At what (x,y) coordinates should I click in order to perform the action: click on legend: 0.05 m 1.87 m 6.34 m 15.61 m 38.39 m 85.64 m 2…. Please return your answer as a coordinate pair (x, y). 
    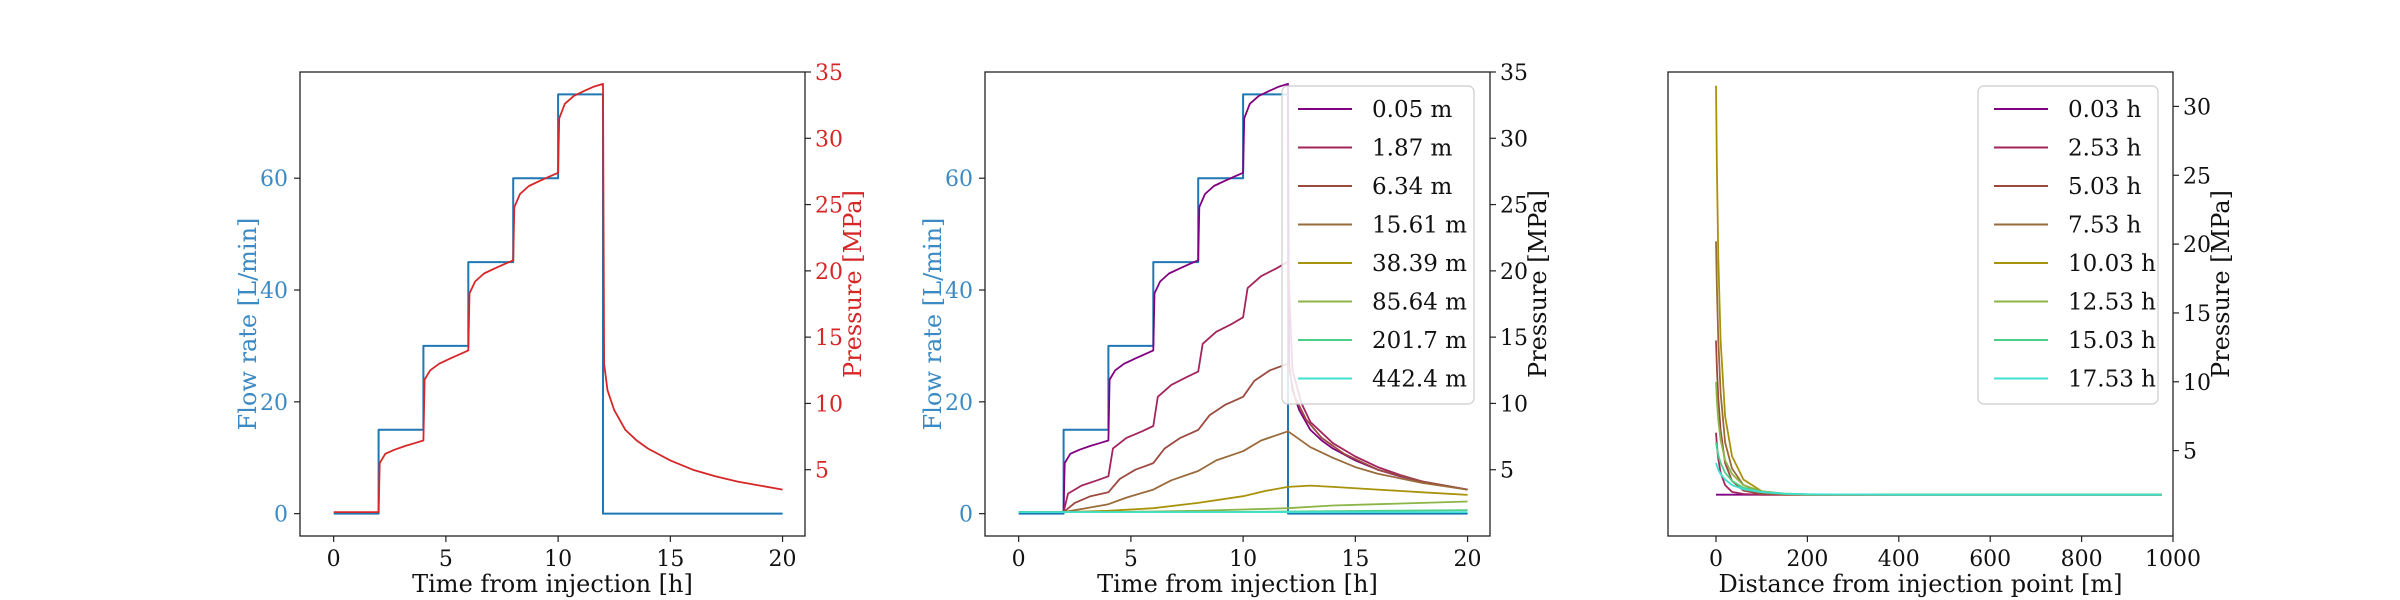
    Looking at the image, I should click on (1378, 245).